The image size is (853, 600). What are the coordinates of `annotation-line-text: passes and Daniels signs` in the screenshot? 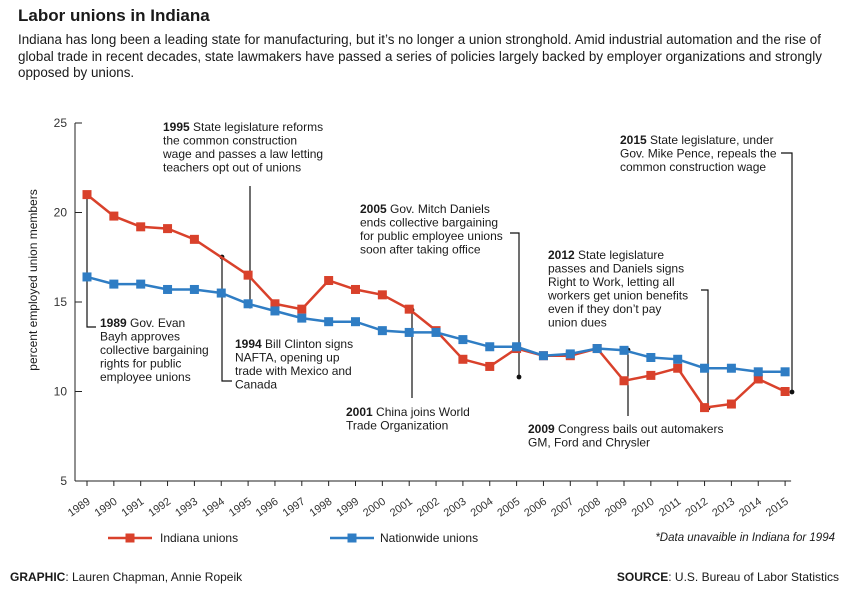 It's located at (616, 269).